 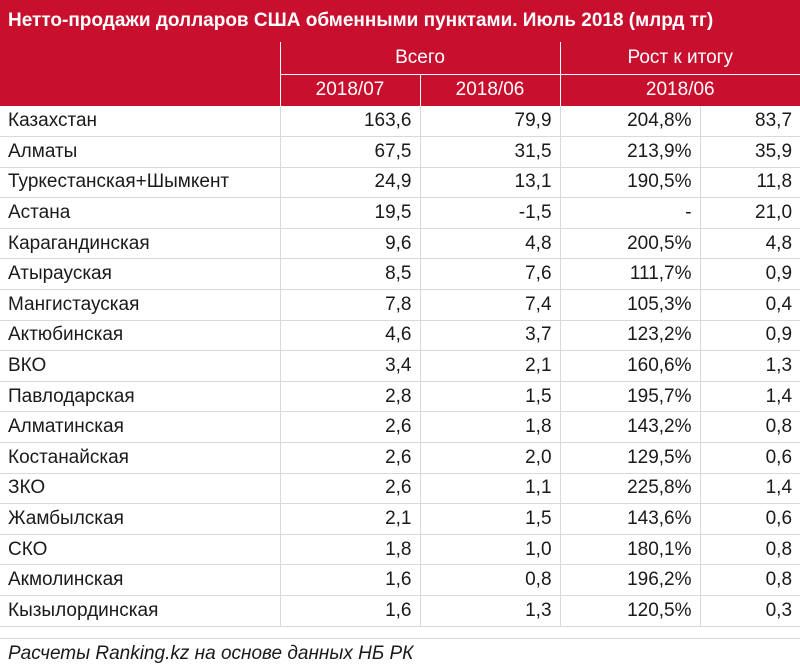 I want to click on table-row: Актюбинская 4,6 3,7 123,2% 0,9, so click(x=400, y=336).